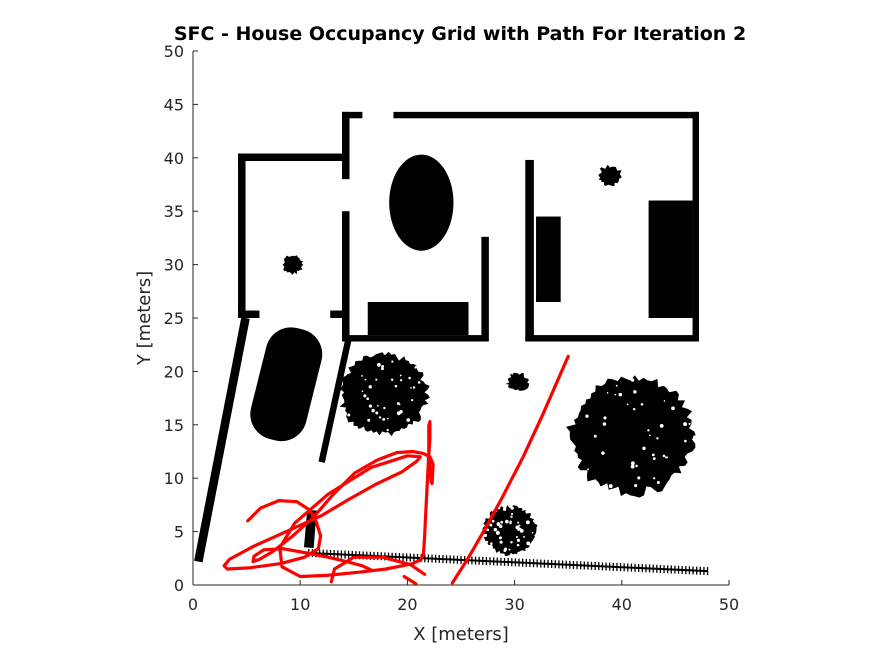 The height and width of the screenshot is (656, 891). What do you see at coordinates (293, 265) in the screenshot?
I see `plant-left-room-body` at bounding box center [293, 265].